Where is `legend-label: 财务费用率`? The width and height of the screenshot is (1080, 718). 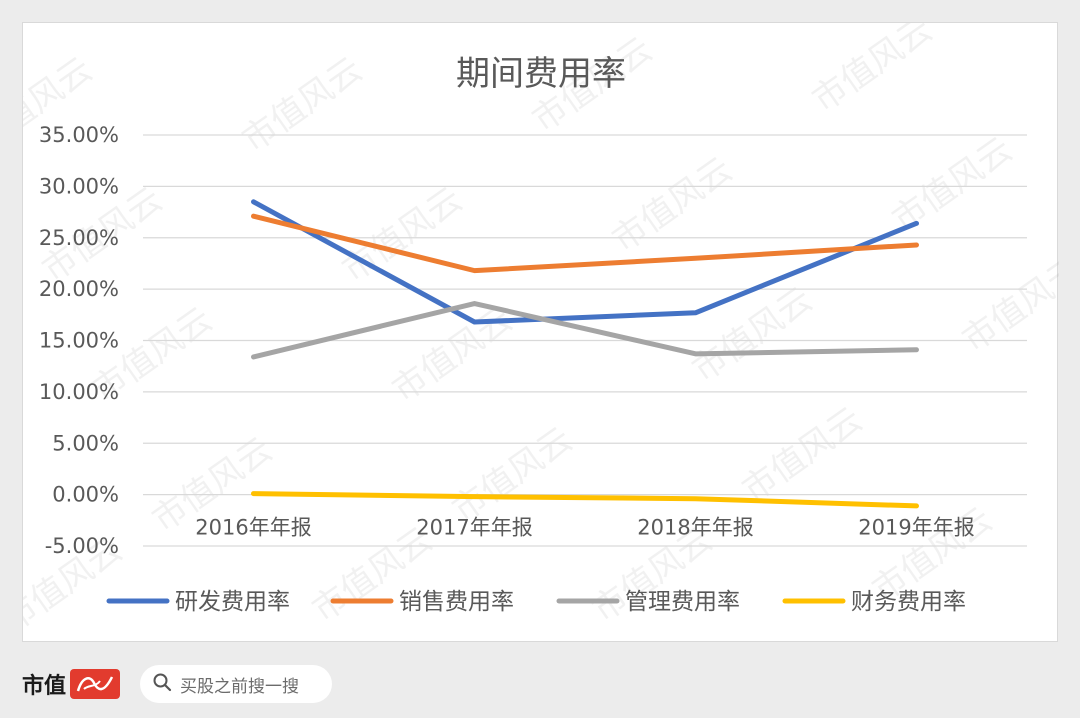
legend-label: 财务费用率 is located at coordinates (908, 602).